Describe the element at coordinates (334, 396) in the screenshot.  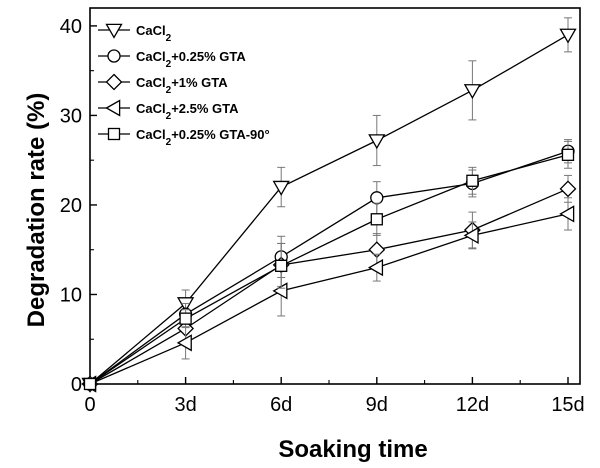
I see `x-axis-ticks: 0 3d 6d 9d 12d 15d` at that location.